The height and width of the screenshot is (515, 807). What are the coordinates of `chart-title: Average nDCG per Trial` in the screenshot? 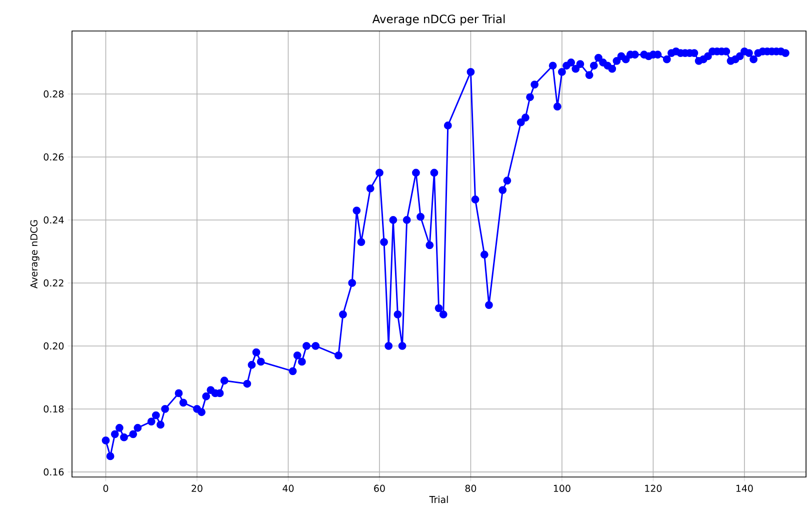 It's located at (438, 20).